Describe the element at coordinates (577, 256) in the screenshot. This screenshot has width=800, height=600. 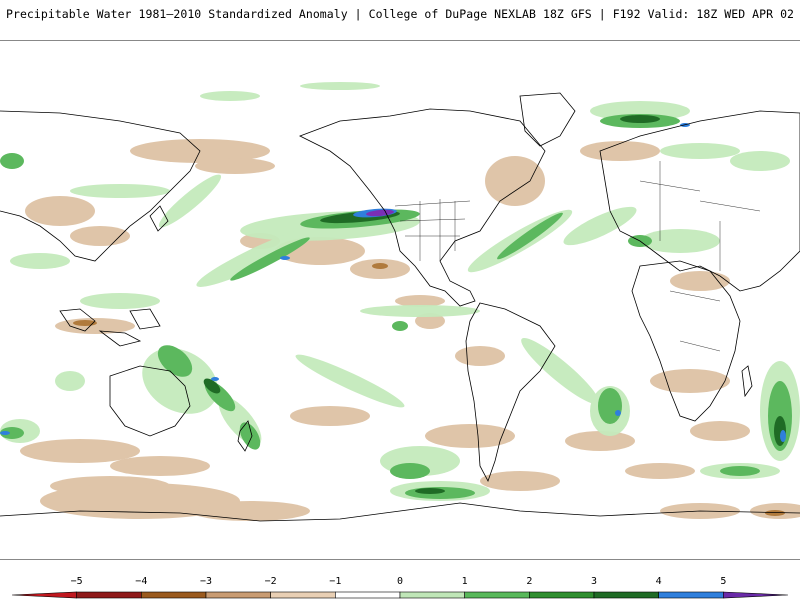
I see `political-borders` at that location.